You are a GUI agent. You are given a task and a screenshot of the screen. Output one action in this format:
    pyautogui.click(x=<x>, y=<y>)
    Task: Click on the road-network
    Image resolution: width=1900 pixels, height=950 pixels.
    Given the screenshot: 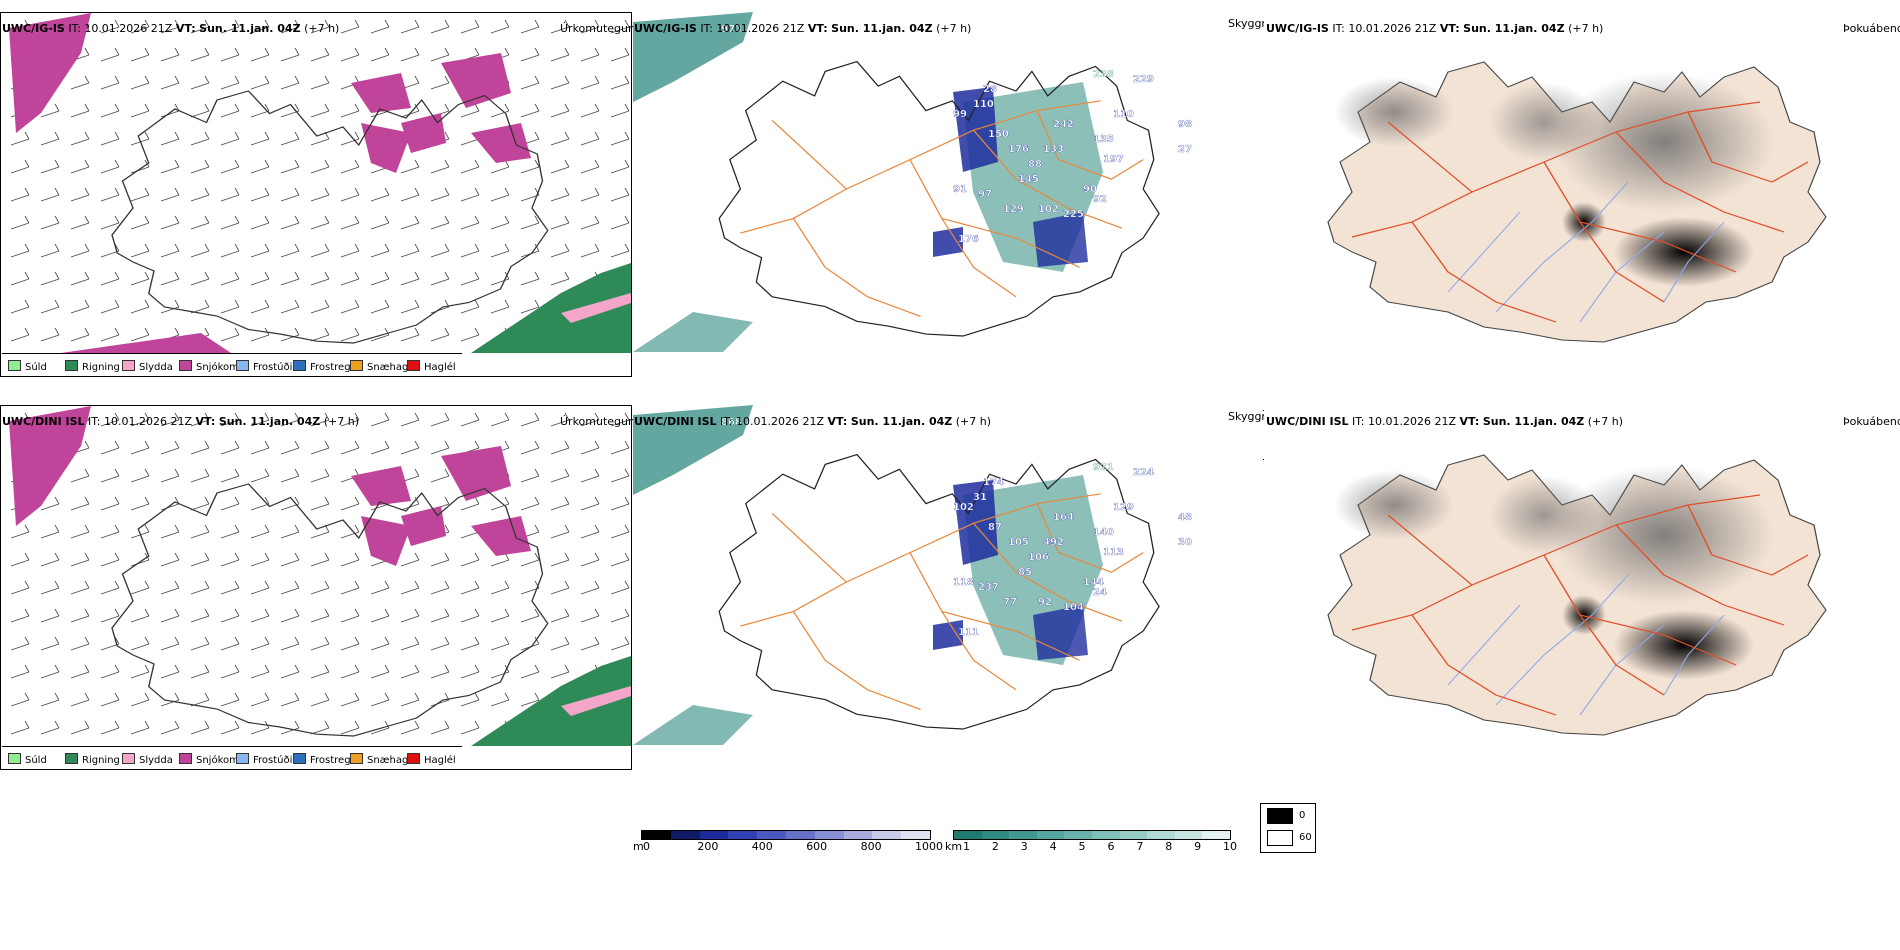 What is the action you would take?
    pyautogui.click(x=1580, y=212)
    